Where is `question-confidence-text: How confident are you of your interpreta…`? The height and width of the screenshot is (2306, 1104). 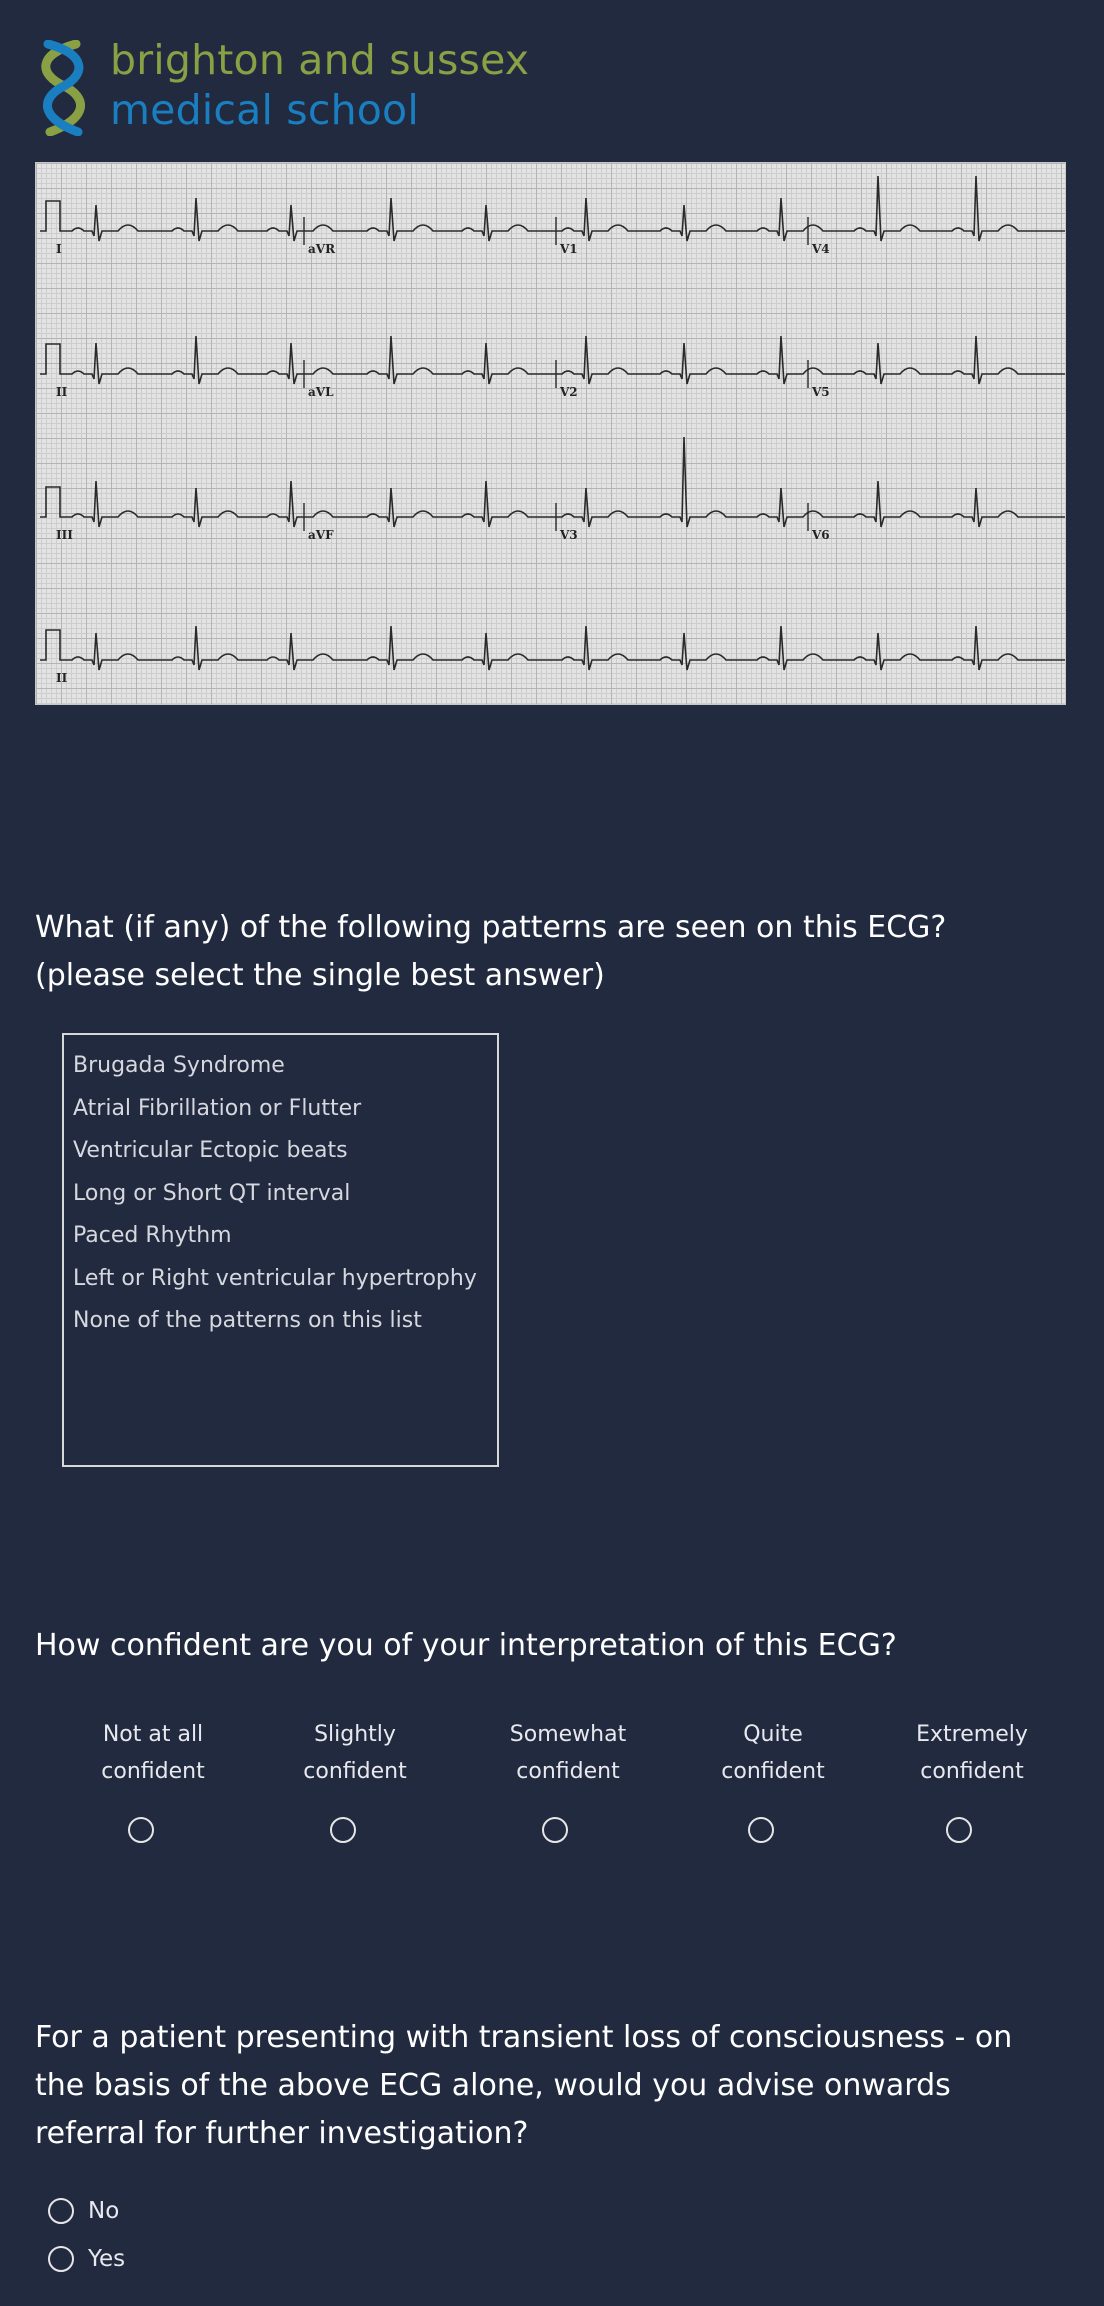
question-confidence-text: How confident are you of your interpreta… is located at coordinates (466, 1645).